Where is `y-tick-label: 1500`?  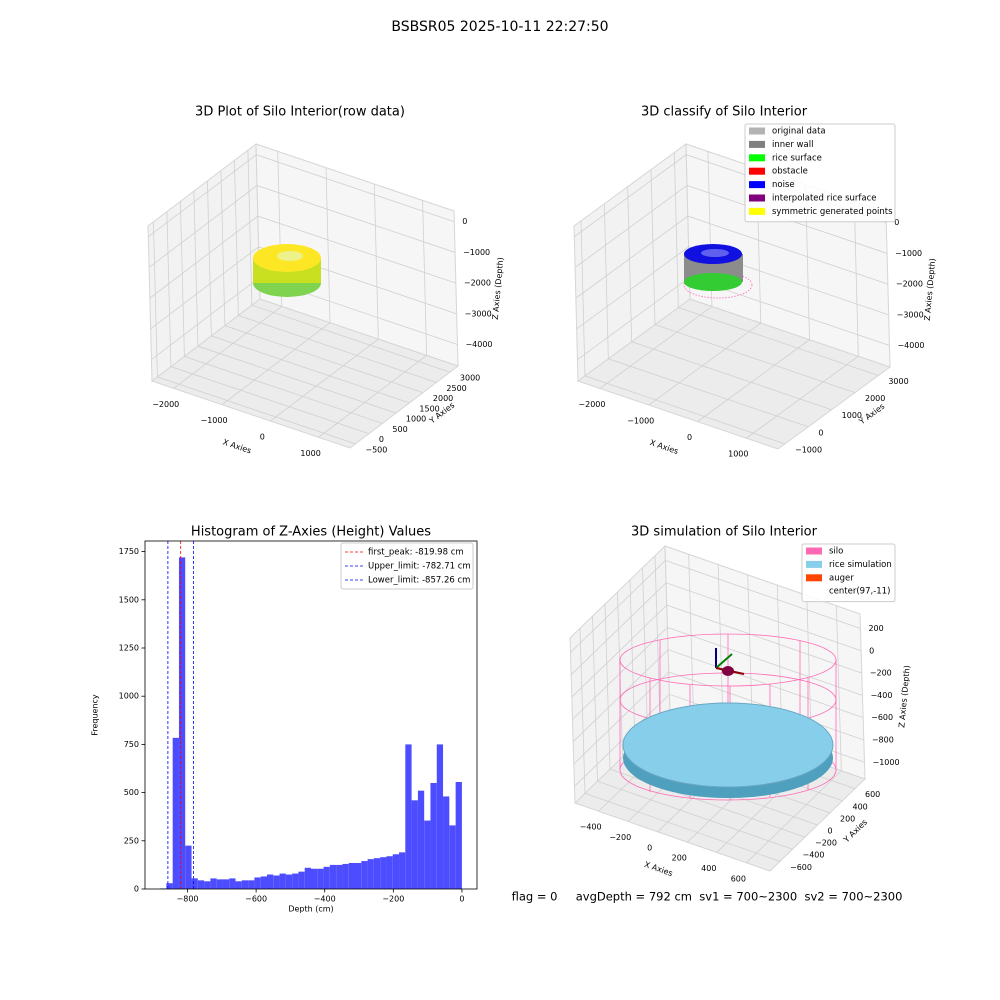
y-tick-label: 1500 is located at coordinates (429, 408).